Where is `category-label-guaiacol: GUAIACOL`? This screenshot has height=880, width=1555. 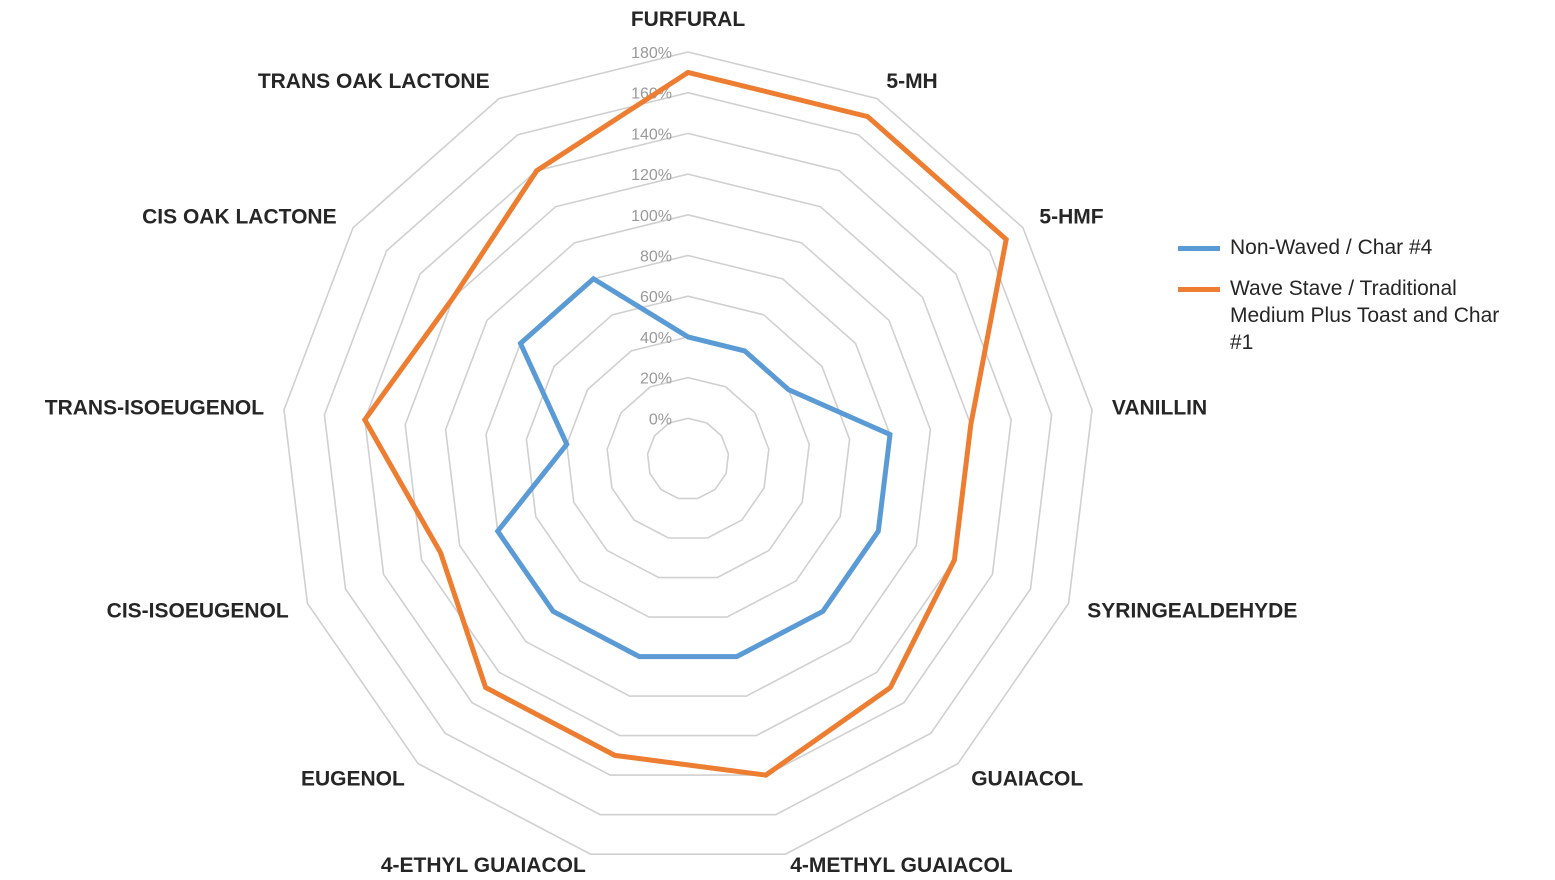 category-label-guaiacol: GUAIACOL is located at coordinates (1027, 779).